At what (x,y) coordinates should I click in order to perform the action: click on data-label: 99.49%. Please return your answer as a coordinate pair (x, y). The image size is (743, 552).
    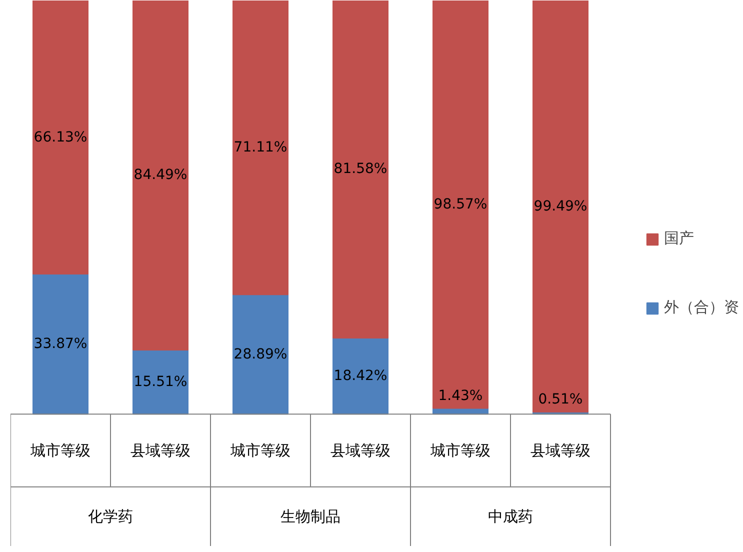
    Looking at the image, I should click on (561, 206).